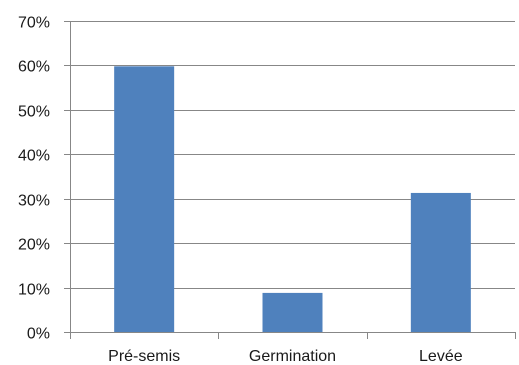 The width and height of the screenshot is (519, 365). I want to click on y-tick-label: 20%, so click(34, 245).